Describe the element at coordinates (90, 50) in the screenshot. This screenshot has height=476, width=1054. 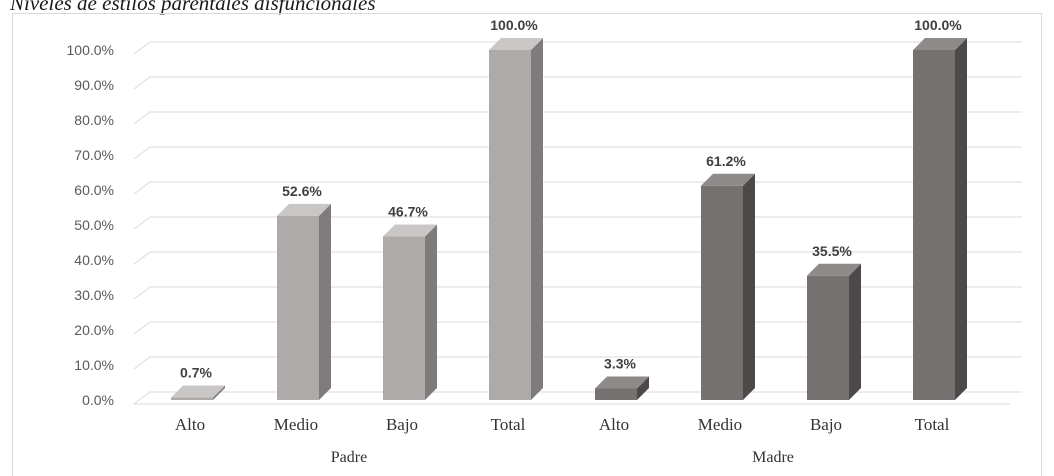
I see `y-tick-label: 100.0%` at that location.